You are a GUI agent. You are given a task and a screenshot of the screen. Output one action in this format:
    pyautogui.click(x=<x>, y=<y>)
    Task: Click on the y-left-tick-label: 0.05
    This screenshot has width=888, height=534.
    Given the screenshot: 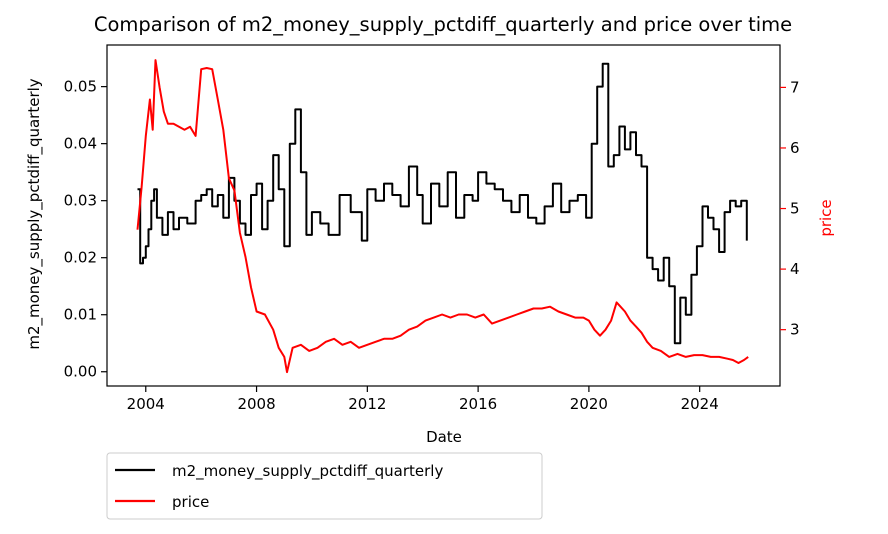 What is the action you would take?
    pyautogui.click(x=80, y=87)
    